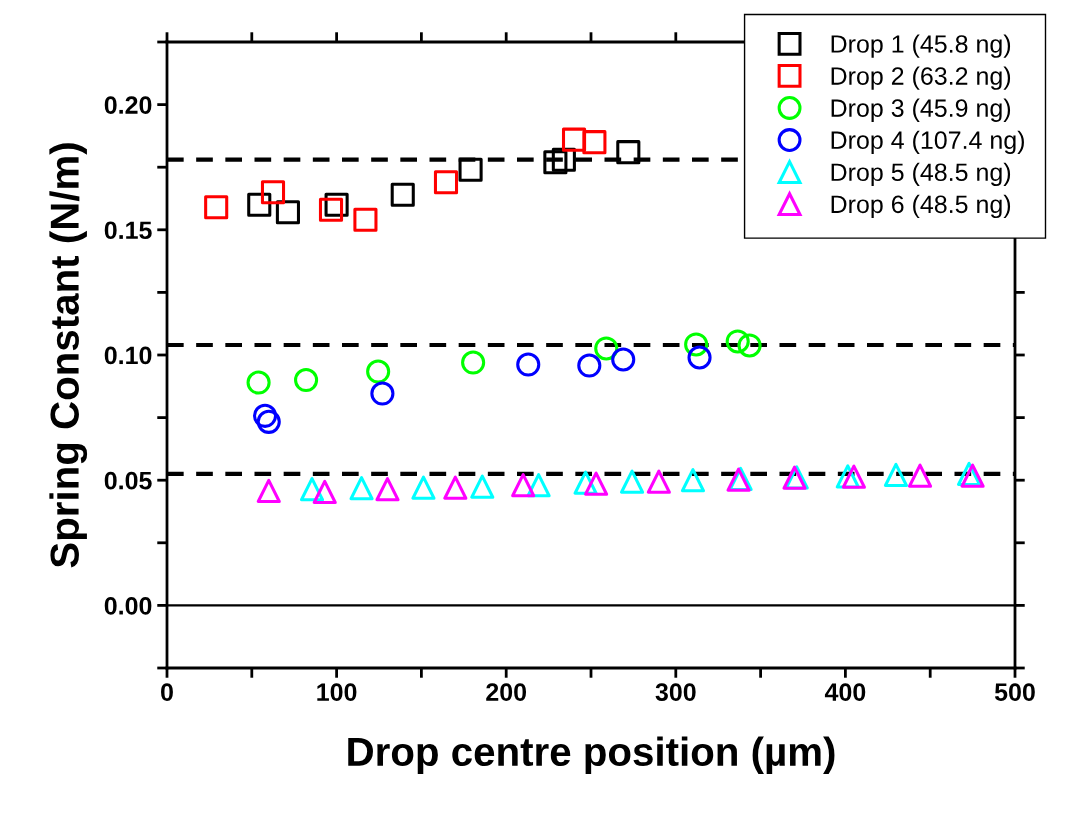 This screenshot has height=814, width=1067. Describe the element at coordinates (921, 110) in the screenshot. I see `legend-label: Drop 3 (45.9 ng)` at that location.